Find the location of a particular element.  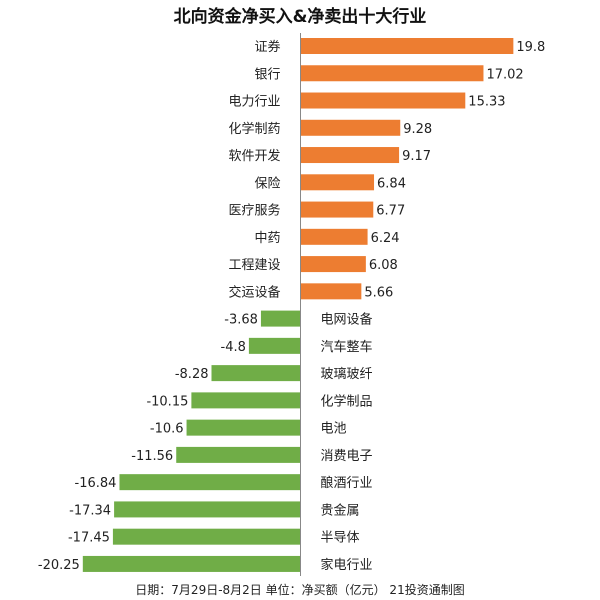

category-label-13: 化学制品 is located at coordinates (347, 401).